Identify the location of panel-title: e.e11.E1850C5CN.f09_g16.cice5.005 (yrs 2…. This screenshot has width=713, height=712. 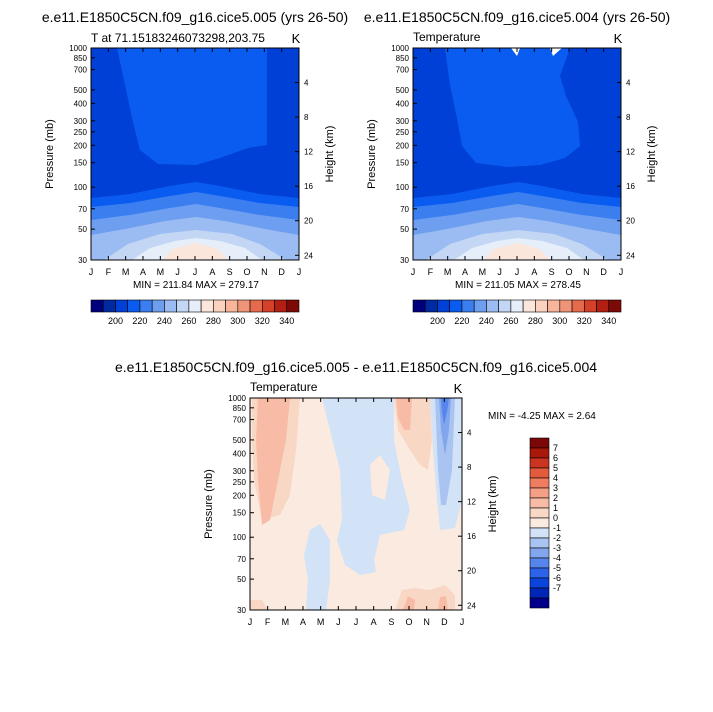
(195, 17).